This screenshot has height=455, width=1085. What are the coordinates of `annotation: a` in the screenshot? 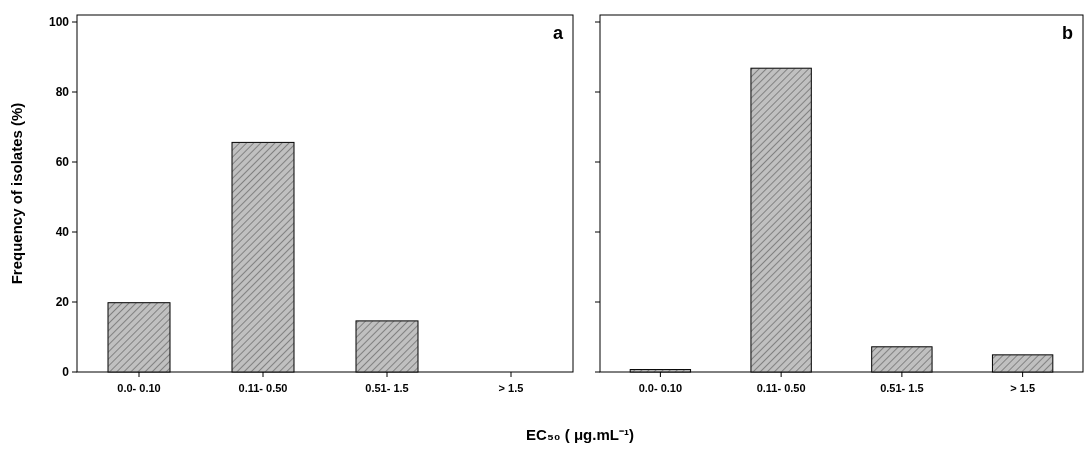 It's located at (558, 33).